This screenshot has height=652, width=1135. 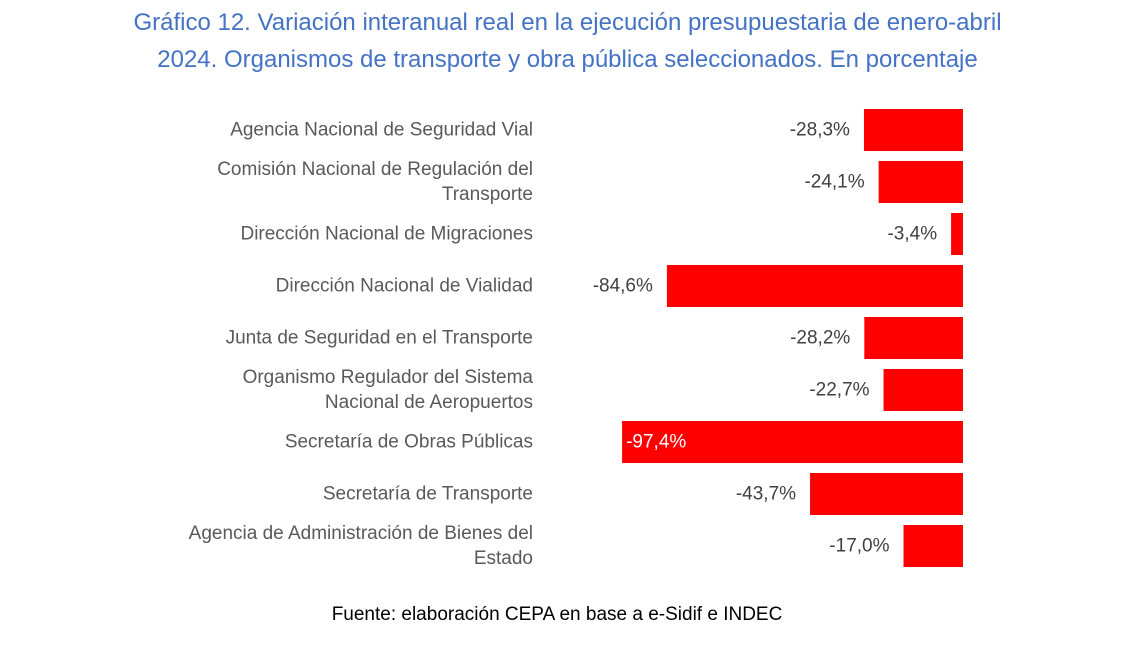 I want to click on data-label: -43,7%, so click(x=766, y=494).